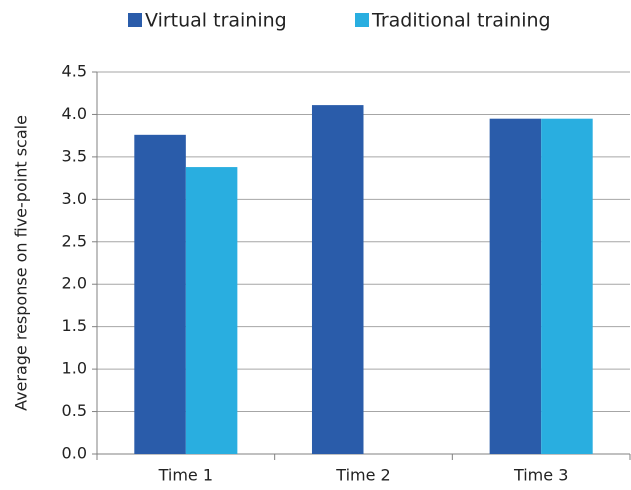 The width and height of the screenshot is (631, 490). Describe the element at coordinates (216, 21) in the screenshot. I see `legend-label: Virtual training` at that location.